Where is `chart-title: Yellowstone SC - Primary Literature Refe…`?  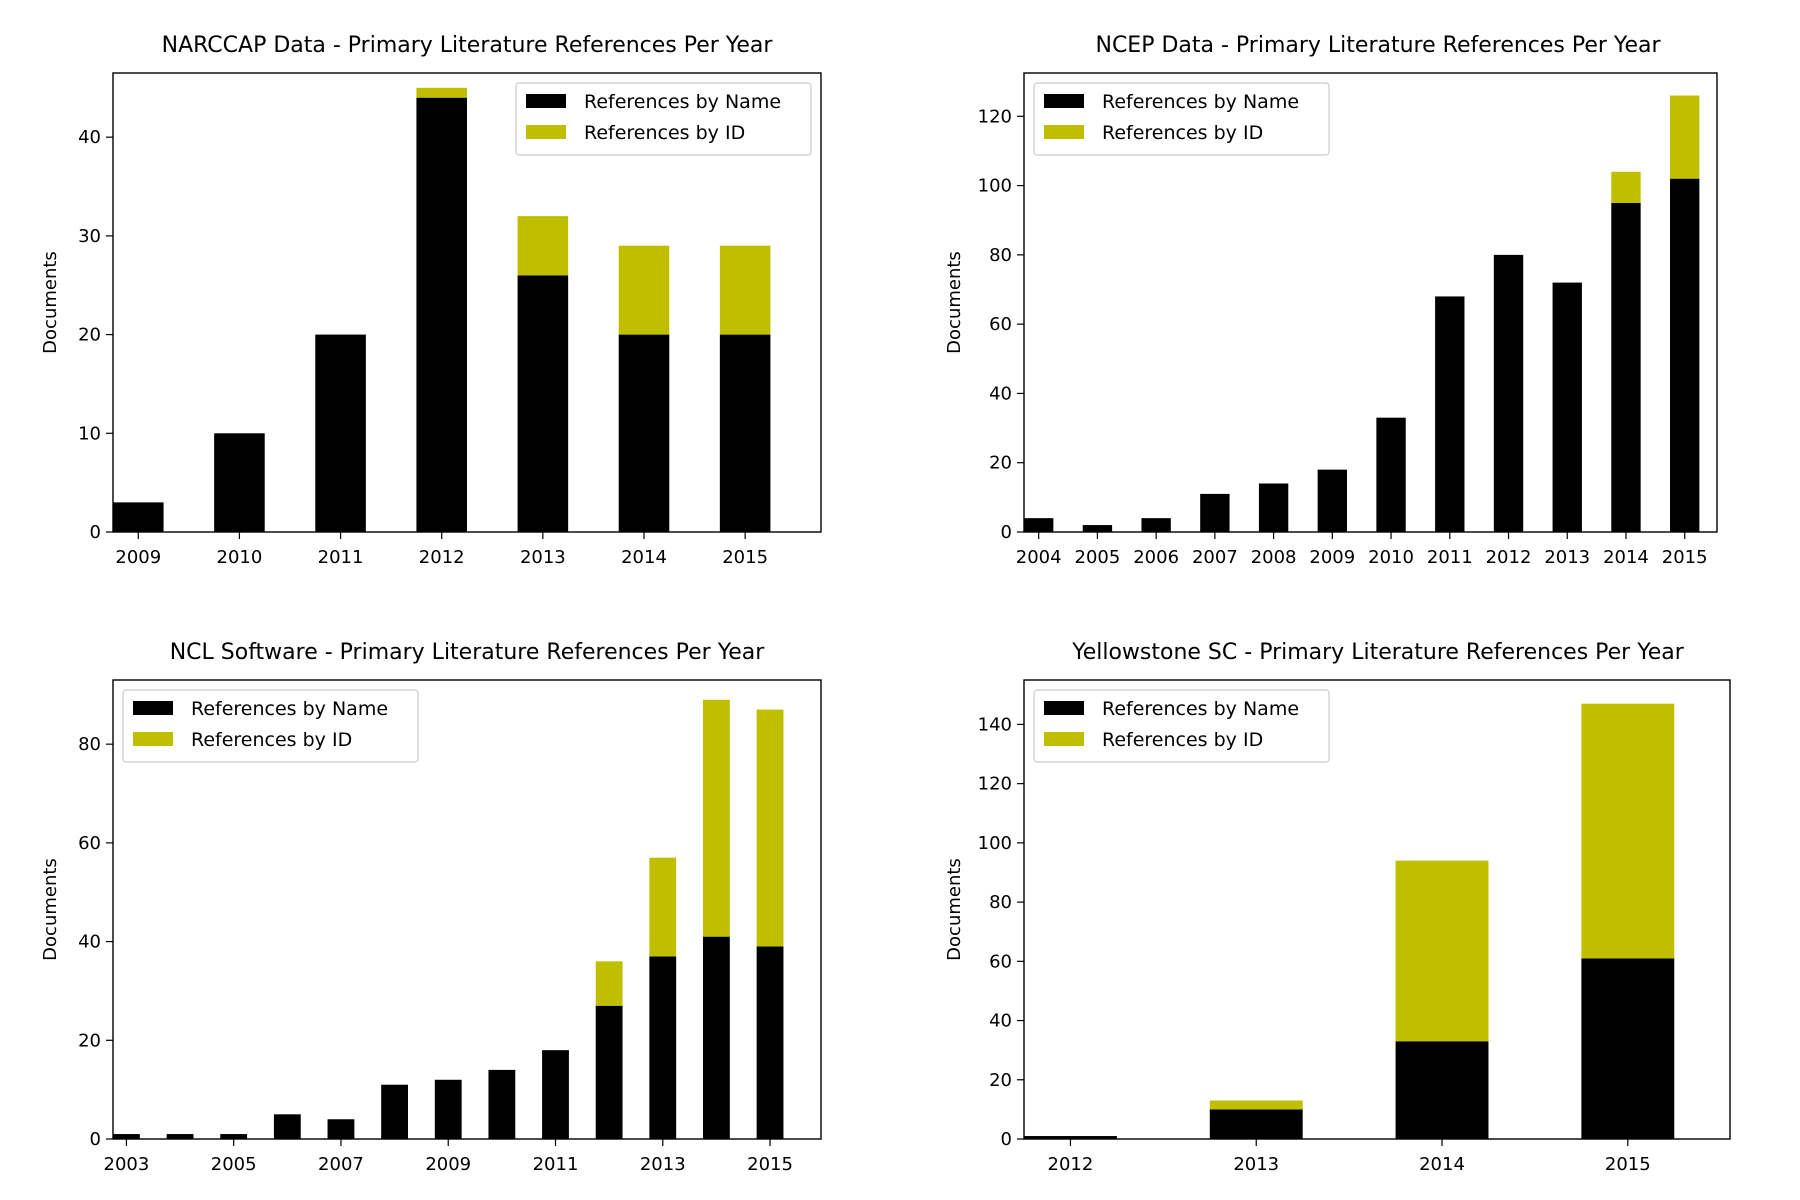
chart-title: Yellowstone SC - Primary Literature Refe… is located at coordinates (1378, 652).